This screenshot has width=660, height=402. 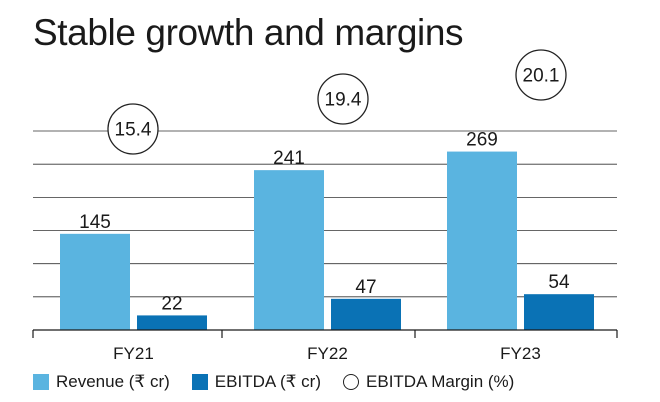 I want to click on revenue-value-label: 269, so click(x=482, y=140).